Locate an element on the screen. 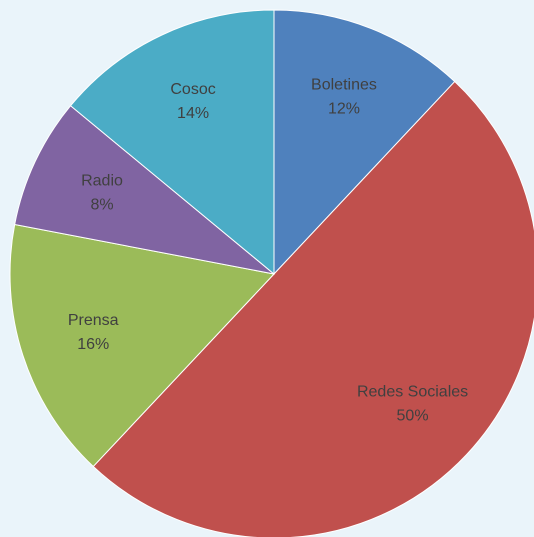 Image resolution: width=534 pixels, height=537 pixels. slice-label: Redes Sociales is located at coordinates (412, 391).